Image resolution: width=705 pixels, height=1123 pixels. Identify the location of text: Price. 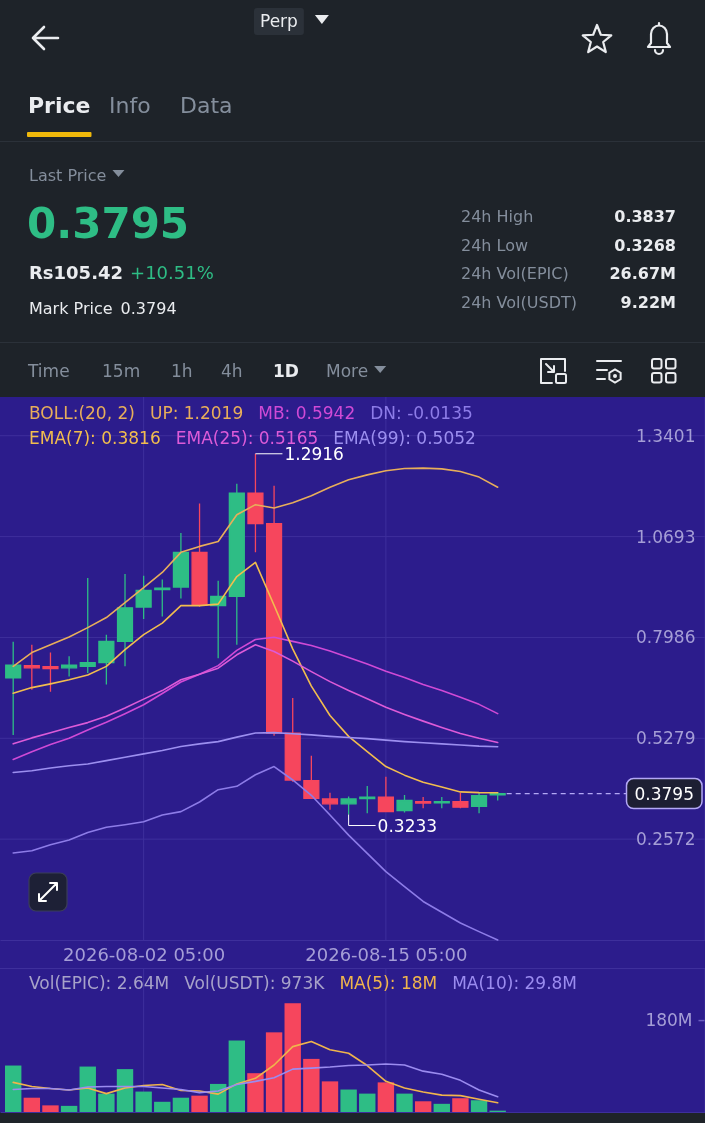
(59, 105).